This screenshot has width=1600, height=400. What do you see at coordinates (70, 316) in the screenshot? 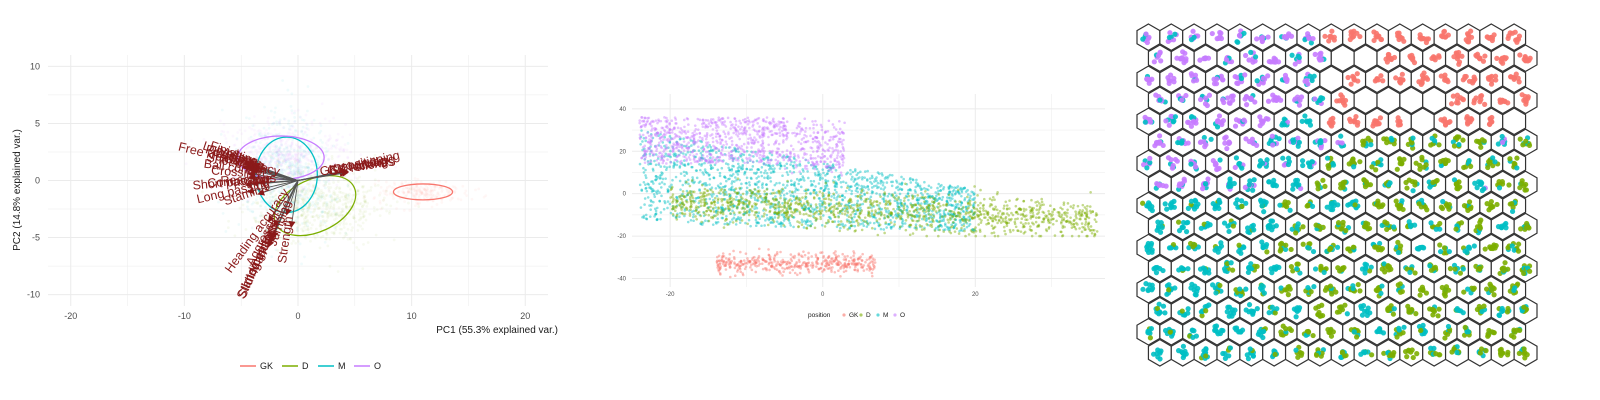
I see `pca-x-tick: -20` at bounding box center [70, 316].